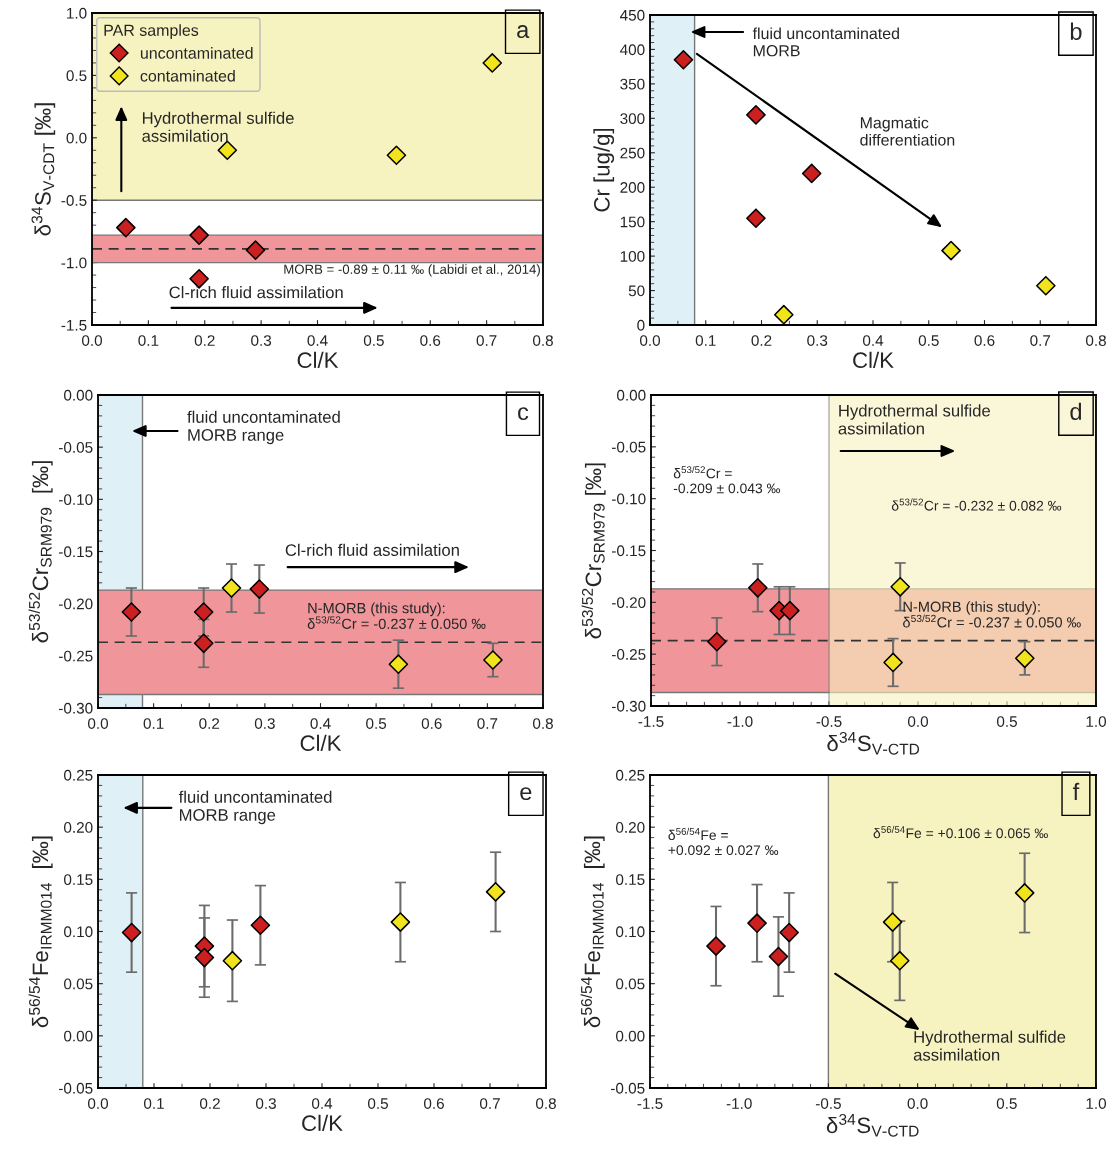 This screenshot has height=1154, width=1117. I want to click on legend-label: contaminated, so click(187, 75).